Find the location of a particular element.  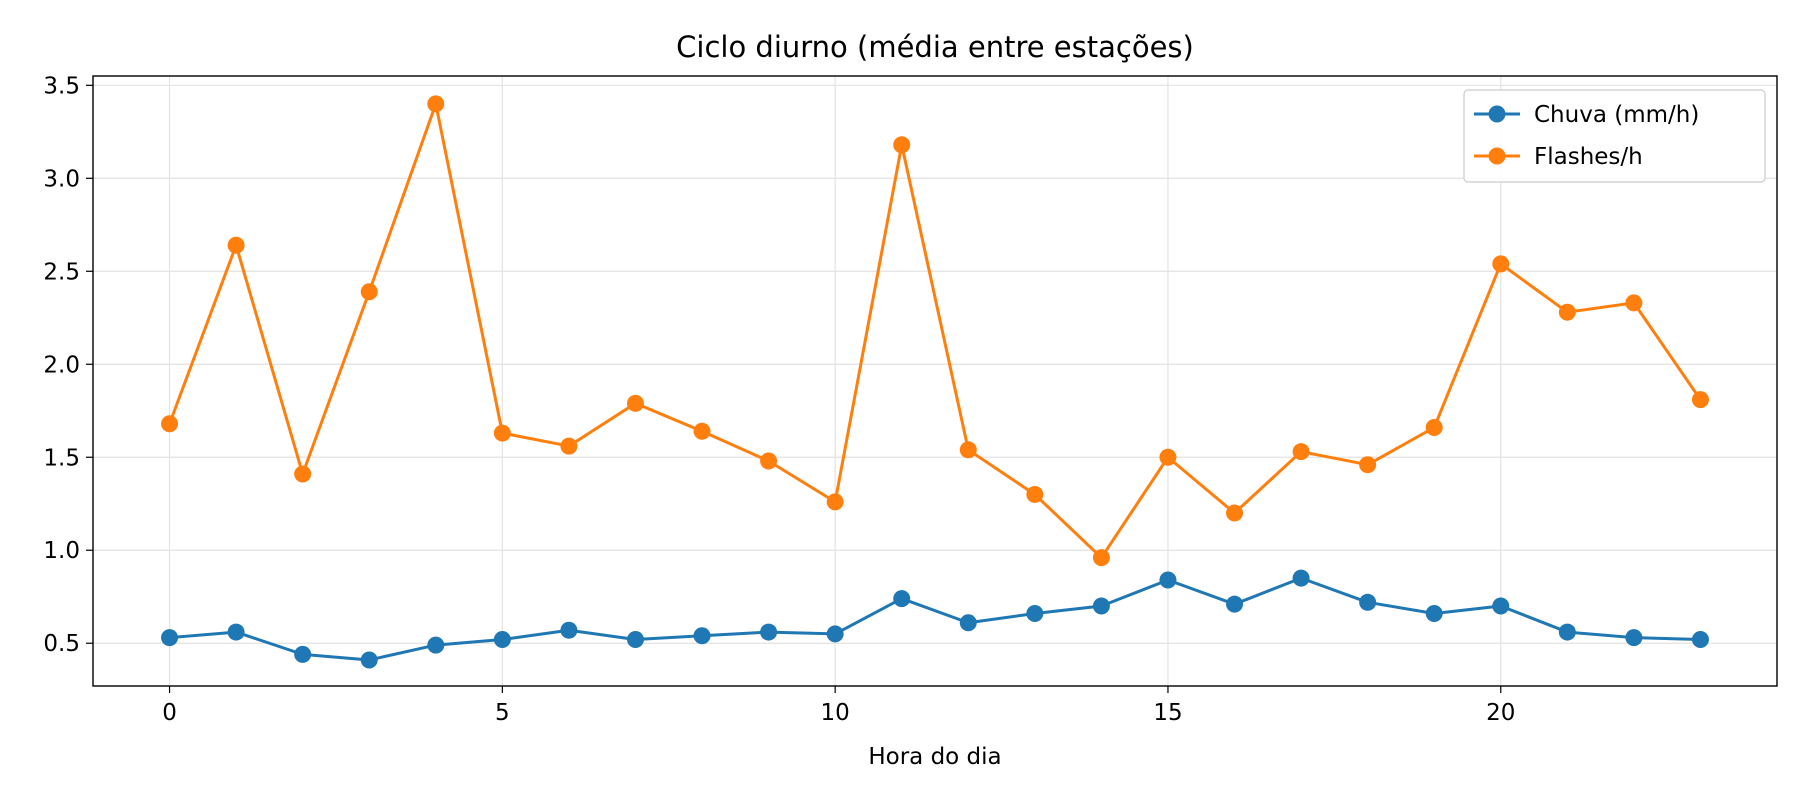

y-tick-label: 3.5 is located at coordinates (61, 86).